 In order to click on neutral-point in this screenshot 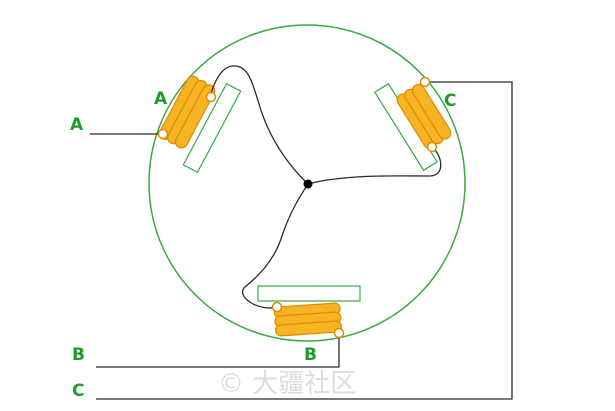, I will do `click(308, 184)`.